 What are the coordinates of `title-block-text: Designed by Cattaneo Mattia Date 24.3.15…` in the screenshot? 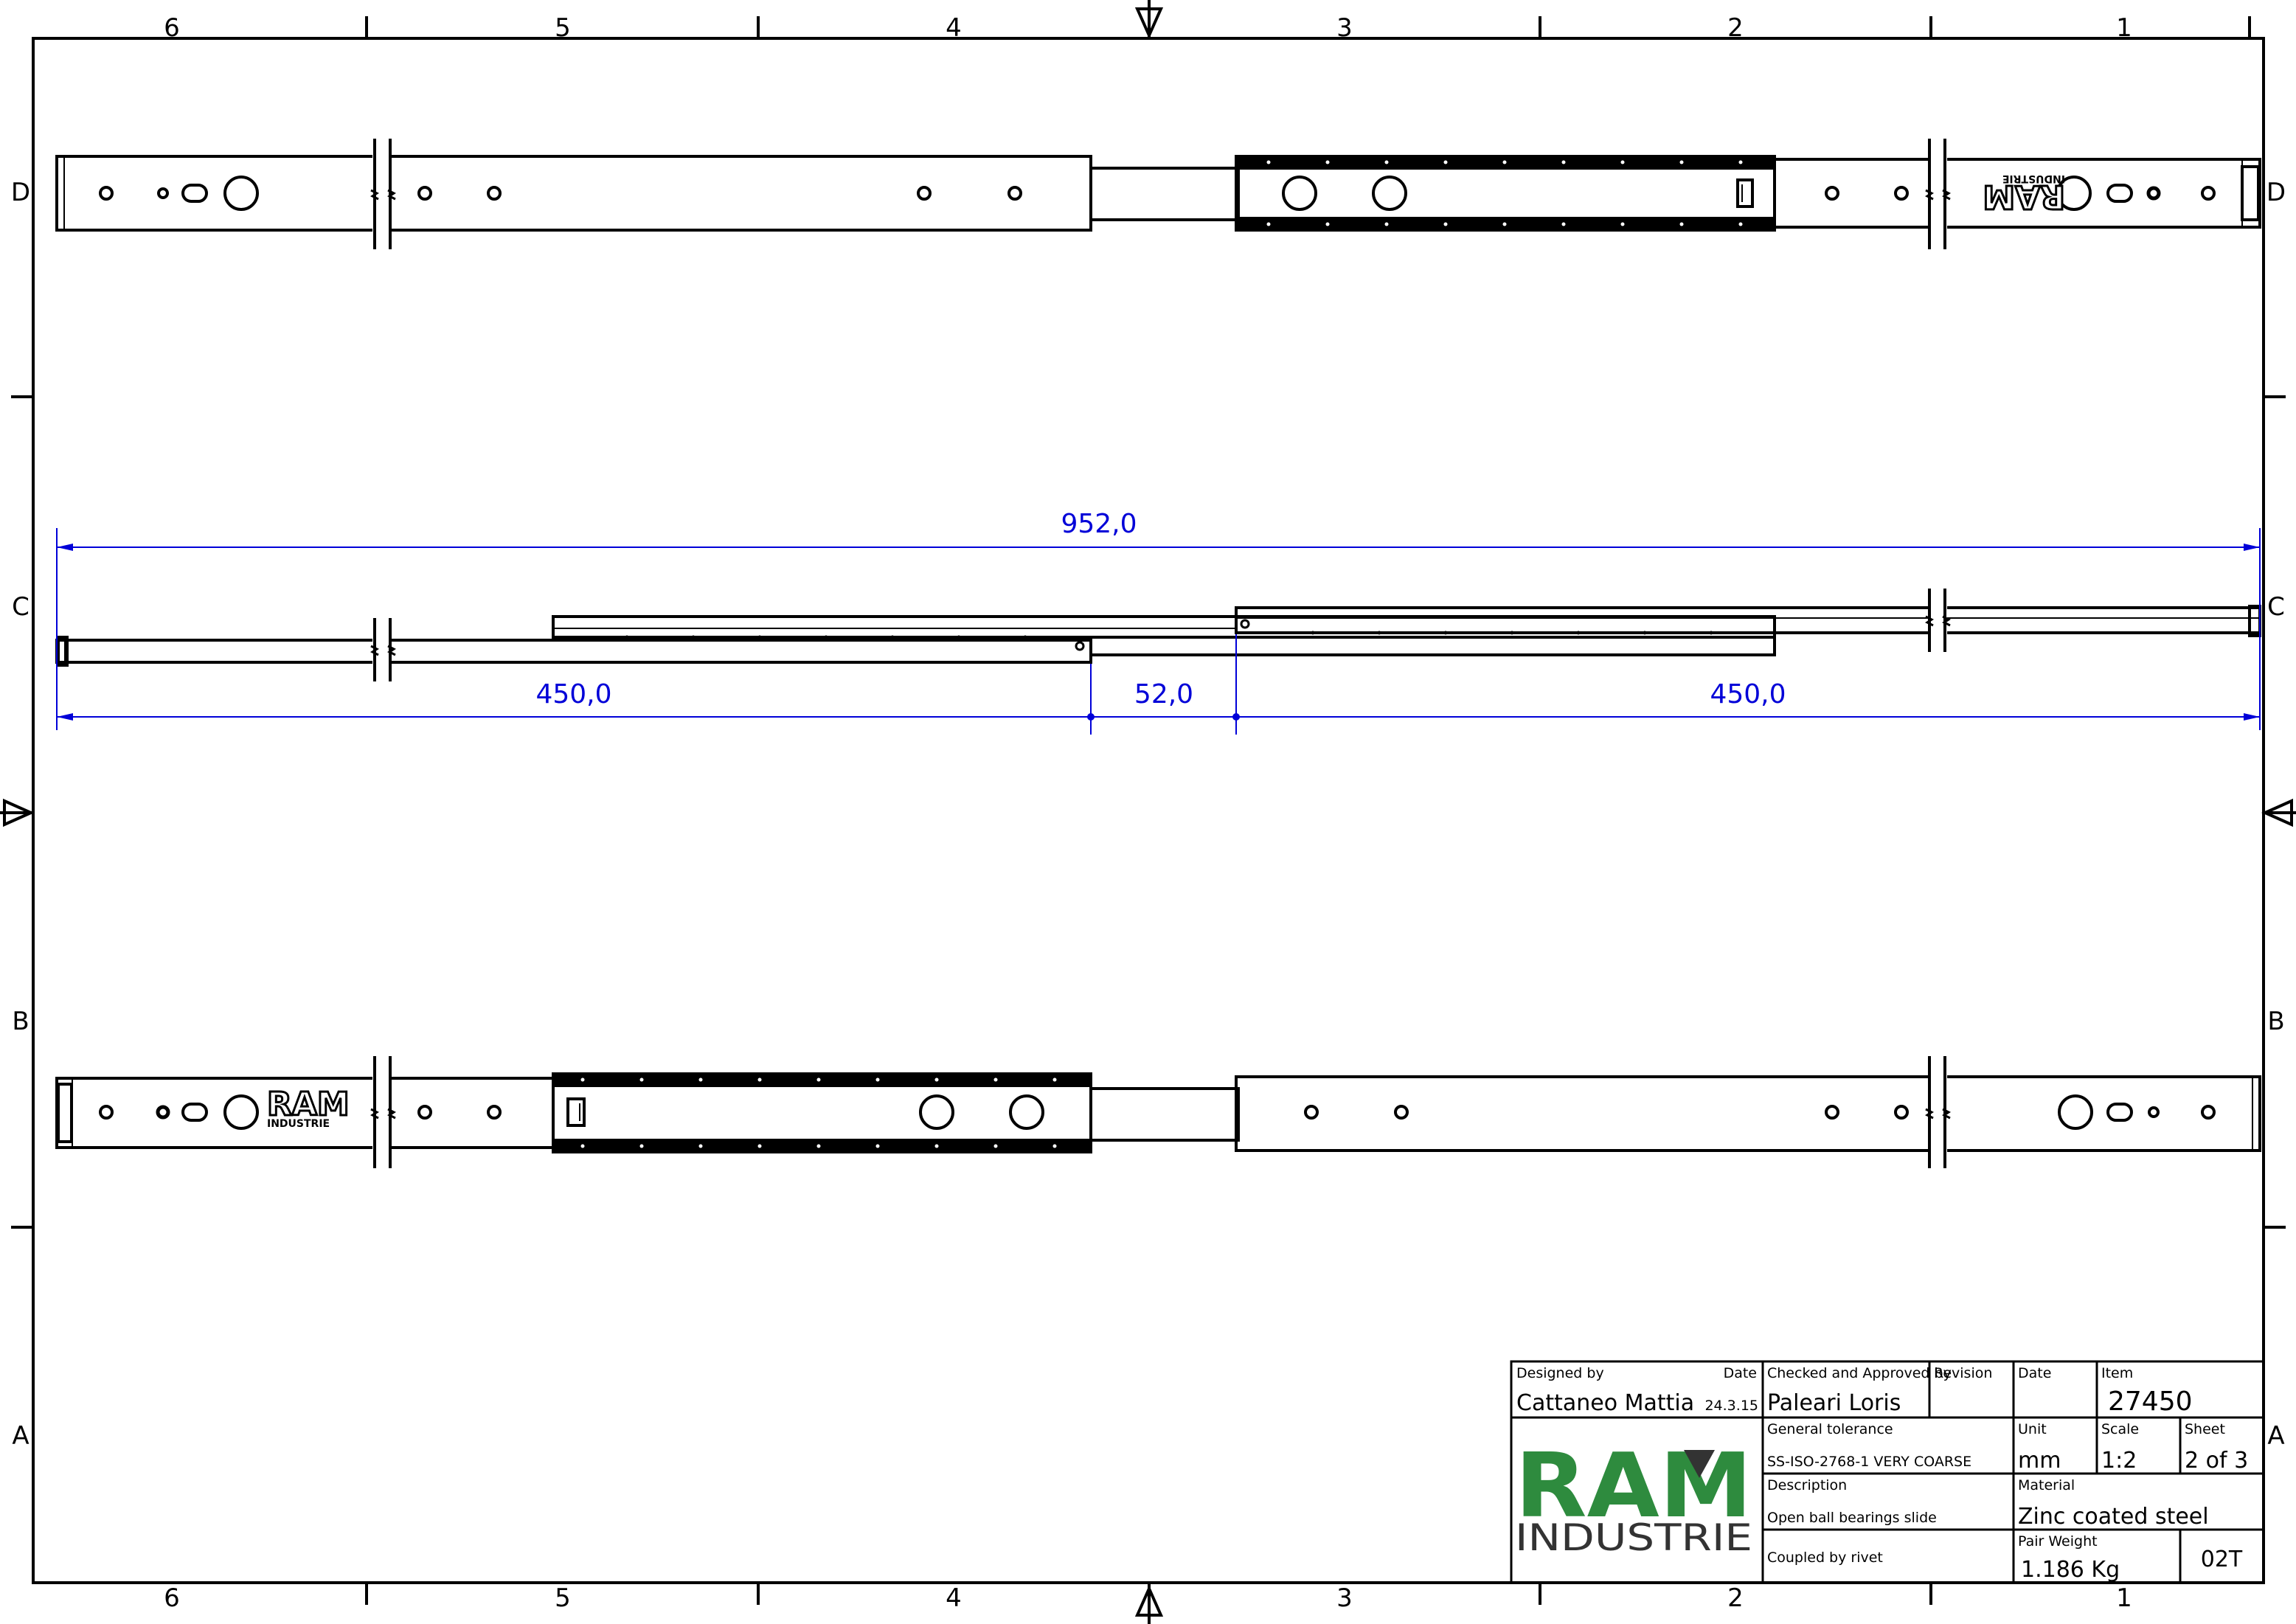 It's located at (1882, 1474).